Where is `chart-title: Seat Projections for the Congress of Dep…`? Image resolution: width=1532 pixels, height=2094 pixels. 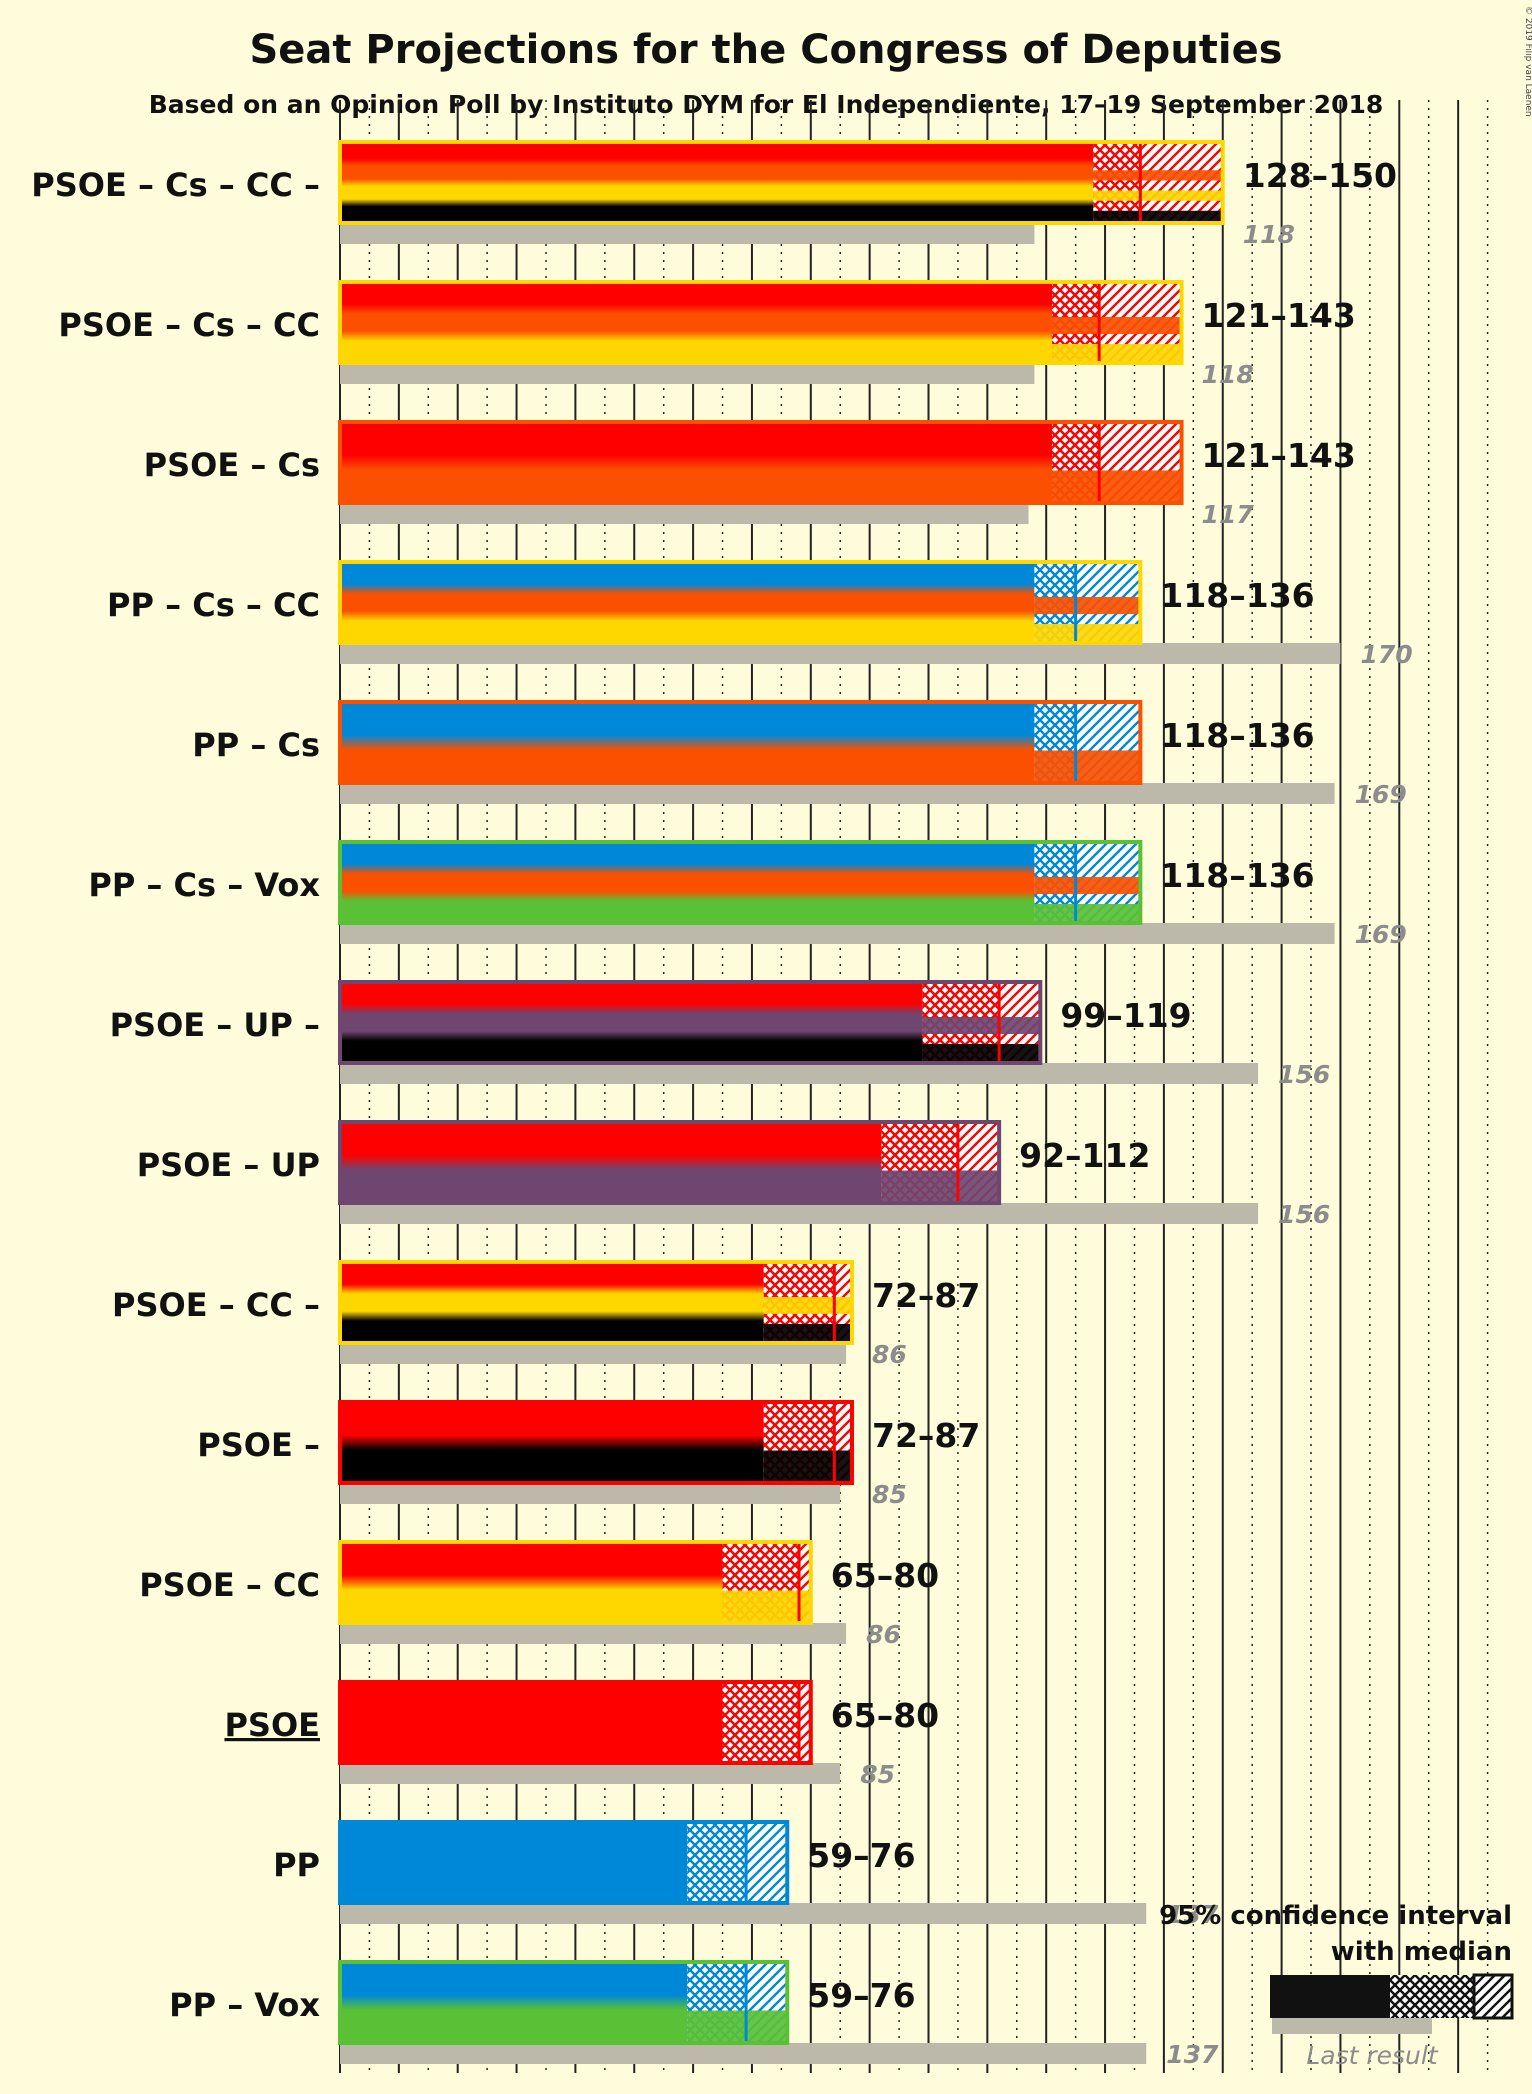
chart-title: Seat Projections for the Congress of Dep… is located at coordinates (765, 50).